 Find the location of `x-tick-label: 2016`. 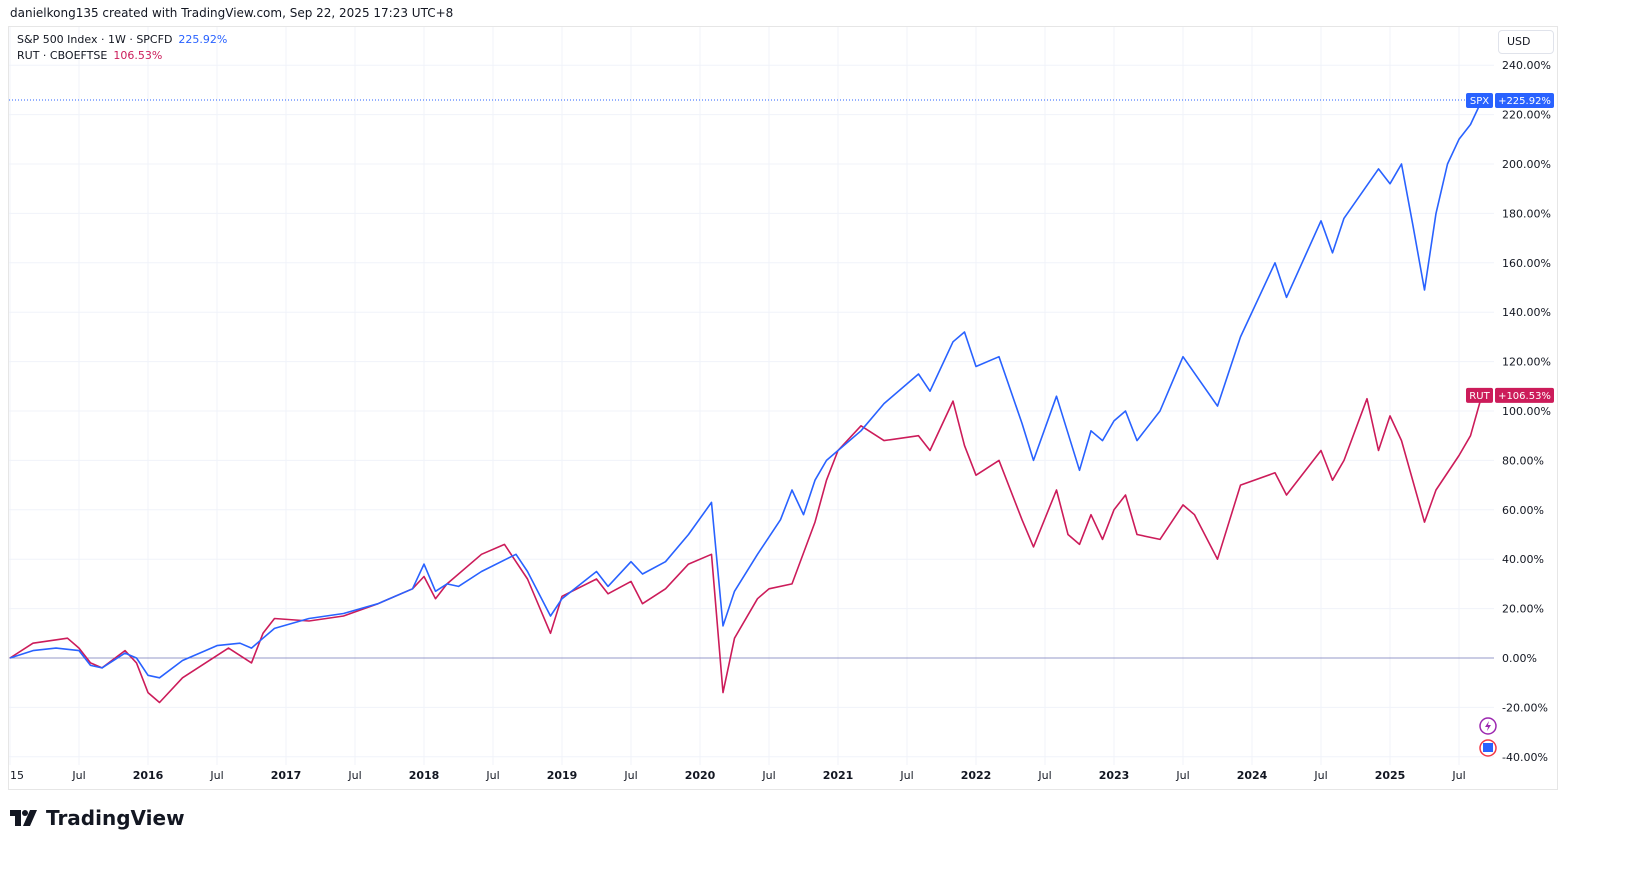

x-tick-label: 2016 is located at coordinates (148, 775).